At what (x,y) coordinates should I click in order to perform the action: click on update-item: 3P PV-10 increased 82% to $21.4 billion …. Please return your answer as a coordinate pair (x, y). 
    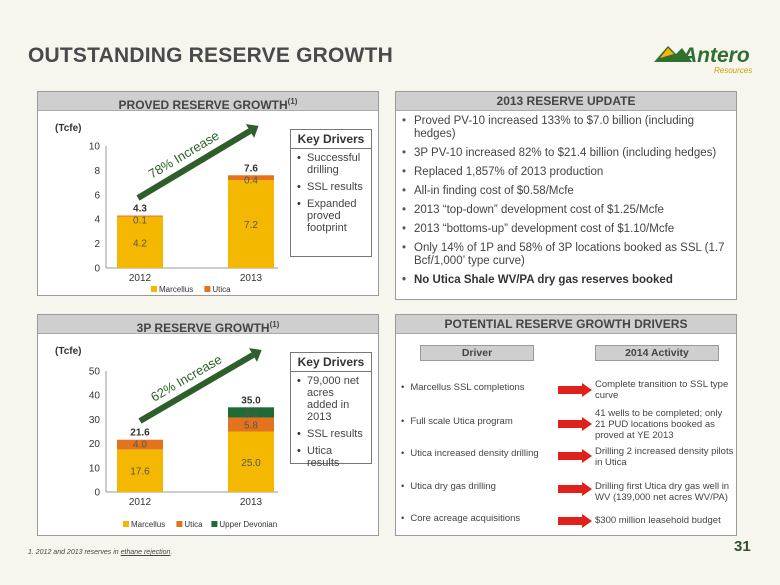
    Looking at the image, I should click on (566, 153).